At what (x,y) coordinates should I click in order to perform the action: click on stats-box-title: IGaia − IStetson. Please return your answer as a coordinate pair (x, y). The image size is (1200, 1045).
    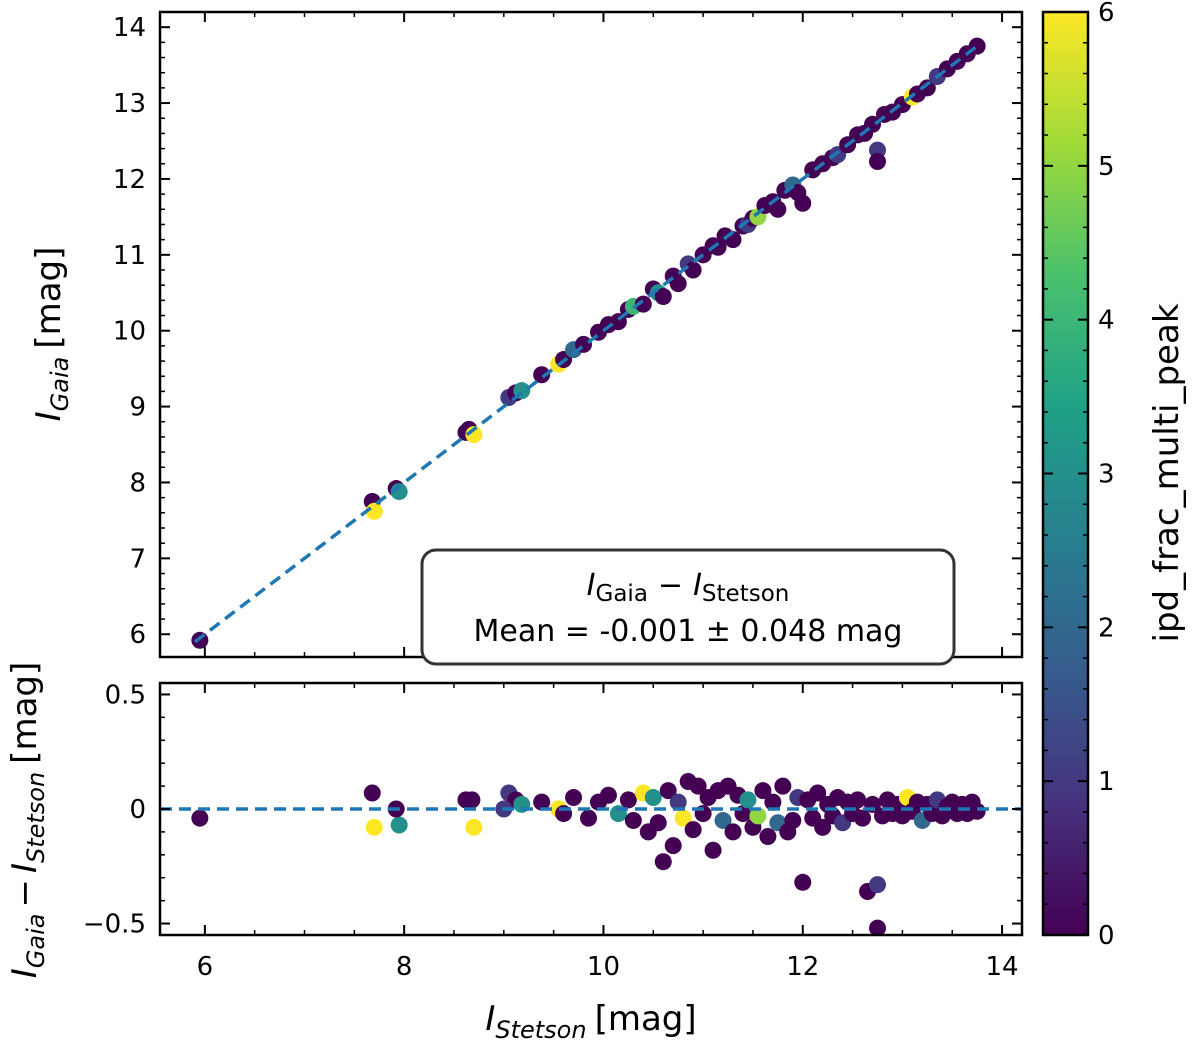
    Looking at the image, I should click on (688, 587).